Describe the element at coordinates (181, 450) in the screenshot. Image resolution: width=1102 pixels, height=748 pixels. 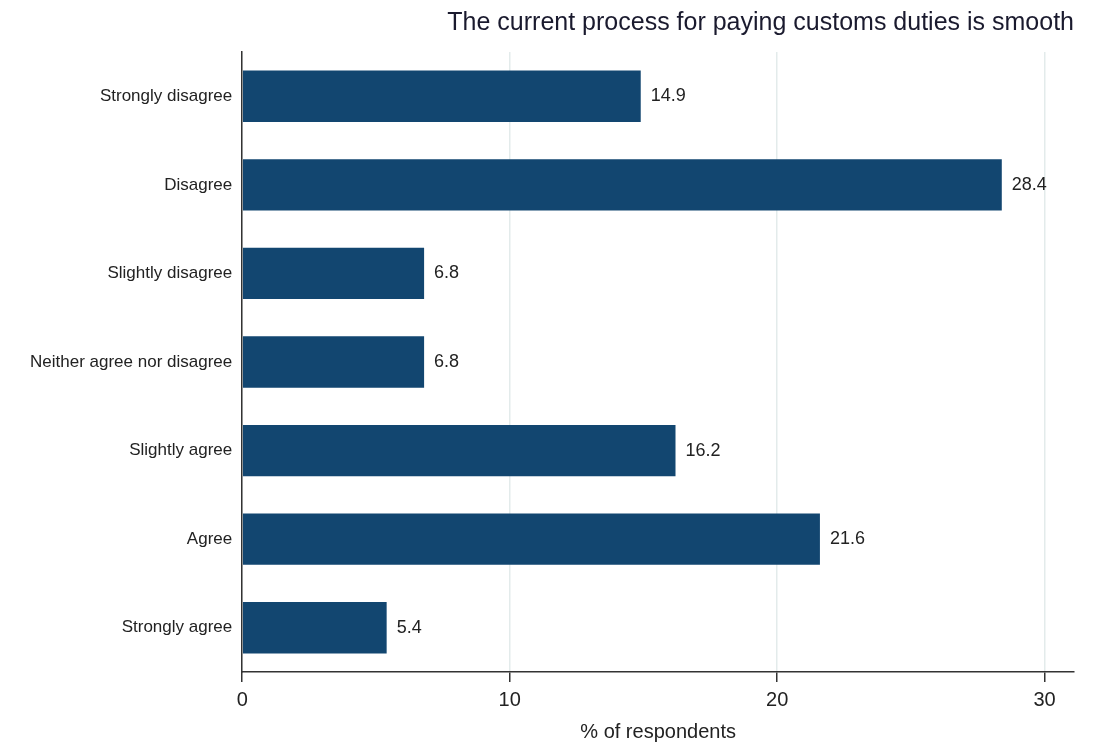
I see `y-tick-label: Slightly agree` at that location.